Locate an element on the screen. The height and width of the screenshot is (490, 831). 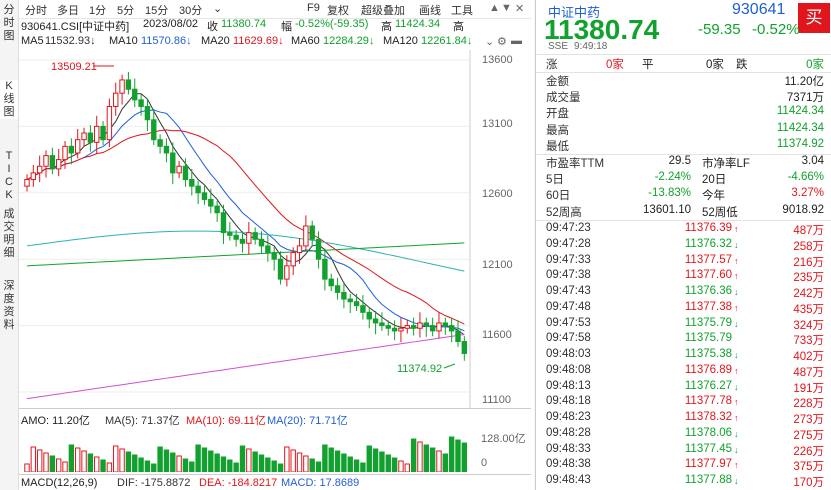
tick-row: 09:48:28 11378.06 ↓ 275万 is located at coordinates (685, 435).